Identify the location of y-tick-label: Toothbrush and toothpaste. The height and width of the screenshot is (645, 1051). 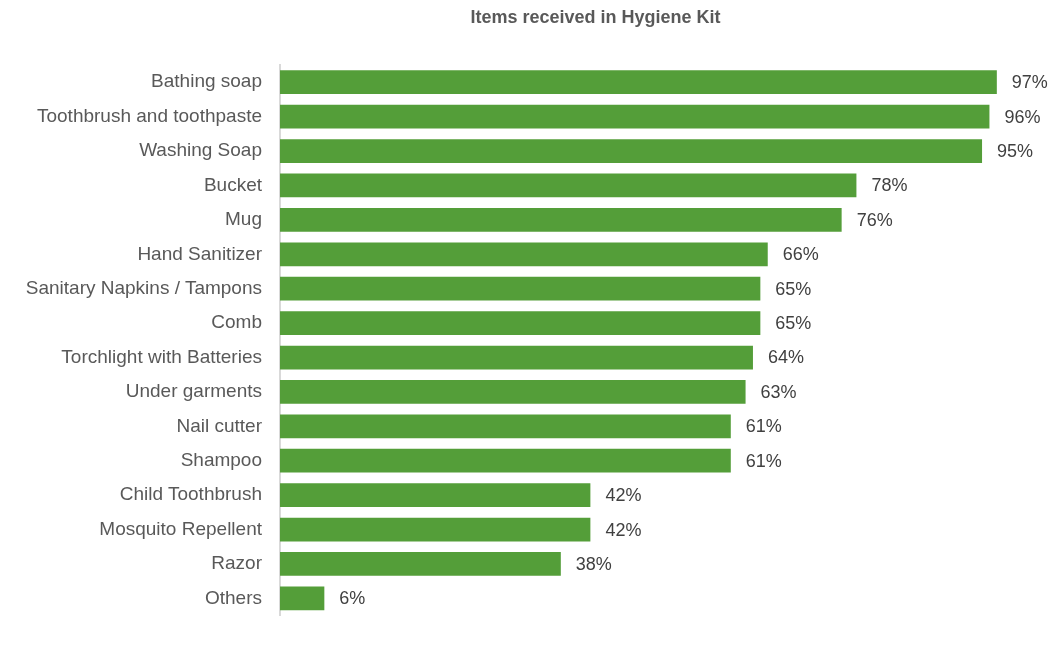
(149, 115).